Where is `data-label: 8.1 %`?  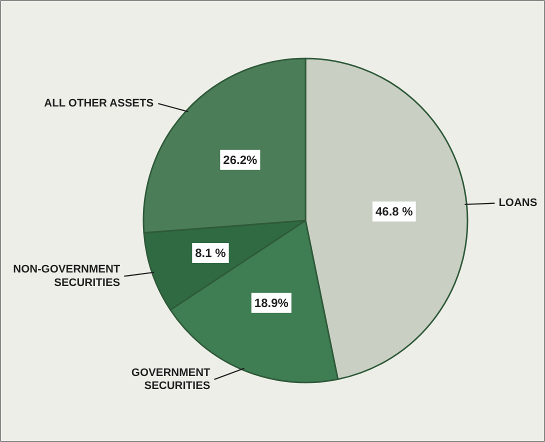 data-label: 8.1 % is located at coordinates (210, 253).